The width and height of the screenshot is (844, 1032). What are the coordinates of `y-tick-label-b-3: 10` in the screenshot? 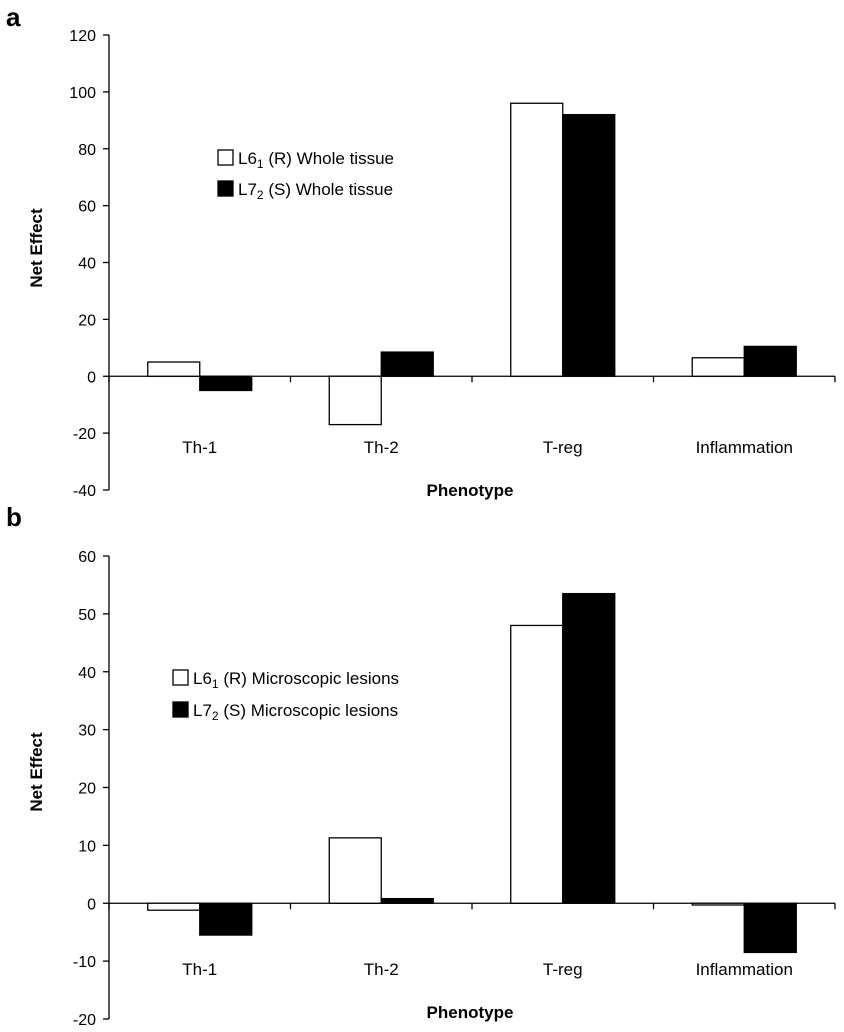 It's located at (87, 846).